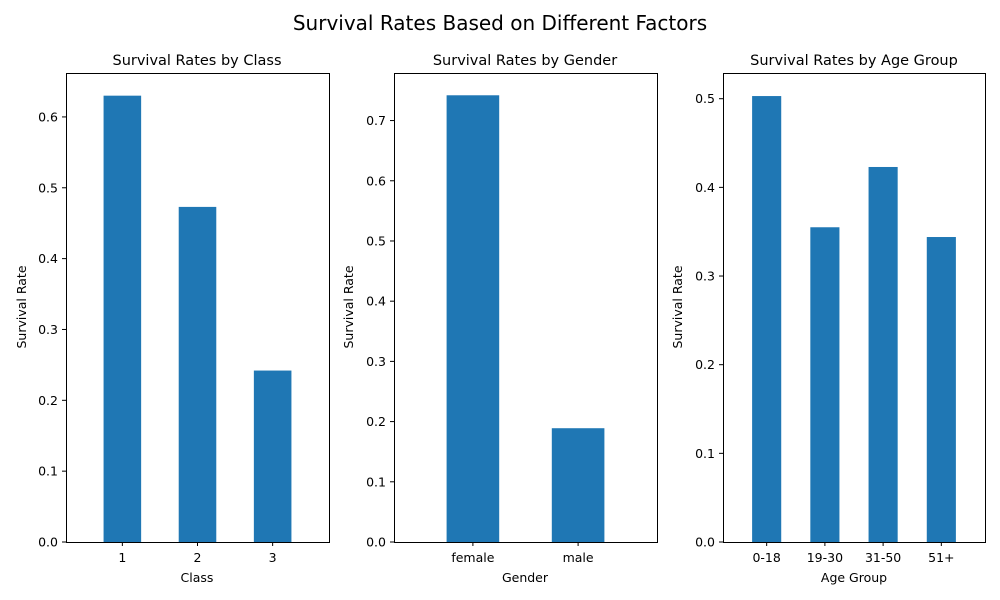 Image resolution: width=1000 pixels, height=600 pixels. What do you see at coordinates (376, 120) in the screenshot?
I see `subplot-gender-ytick-label: 0.7` at bounding box center [376, 120].